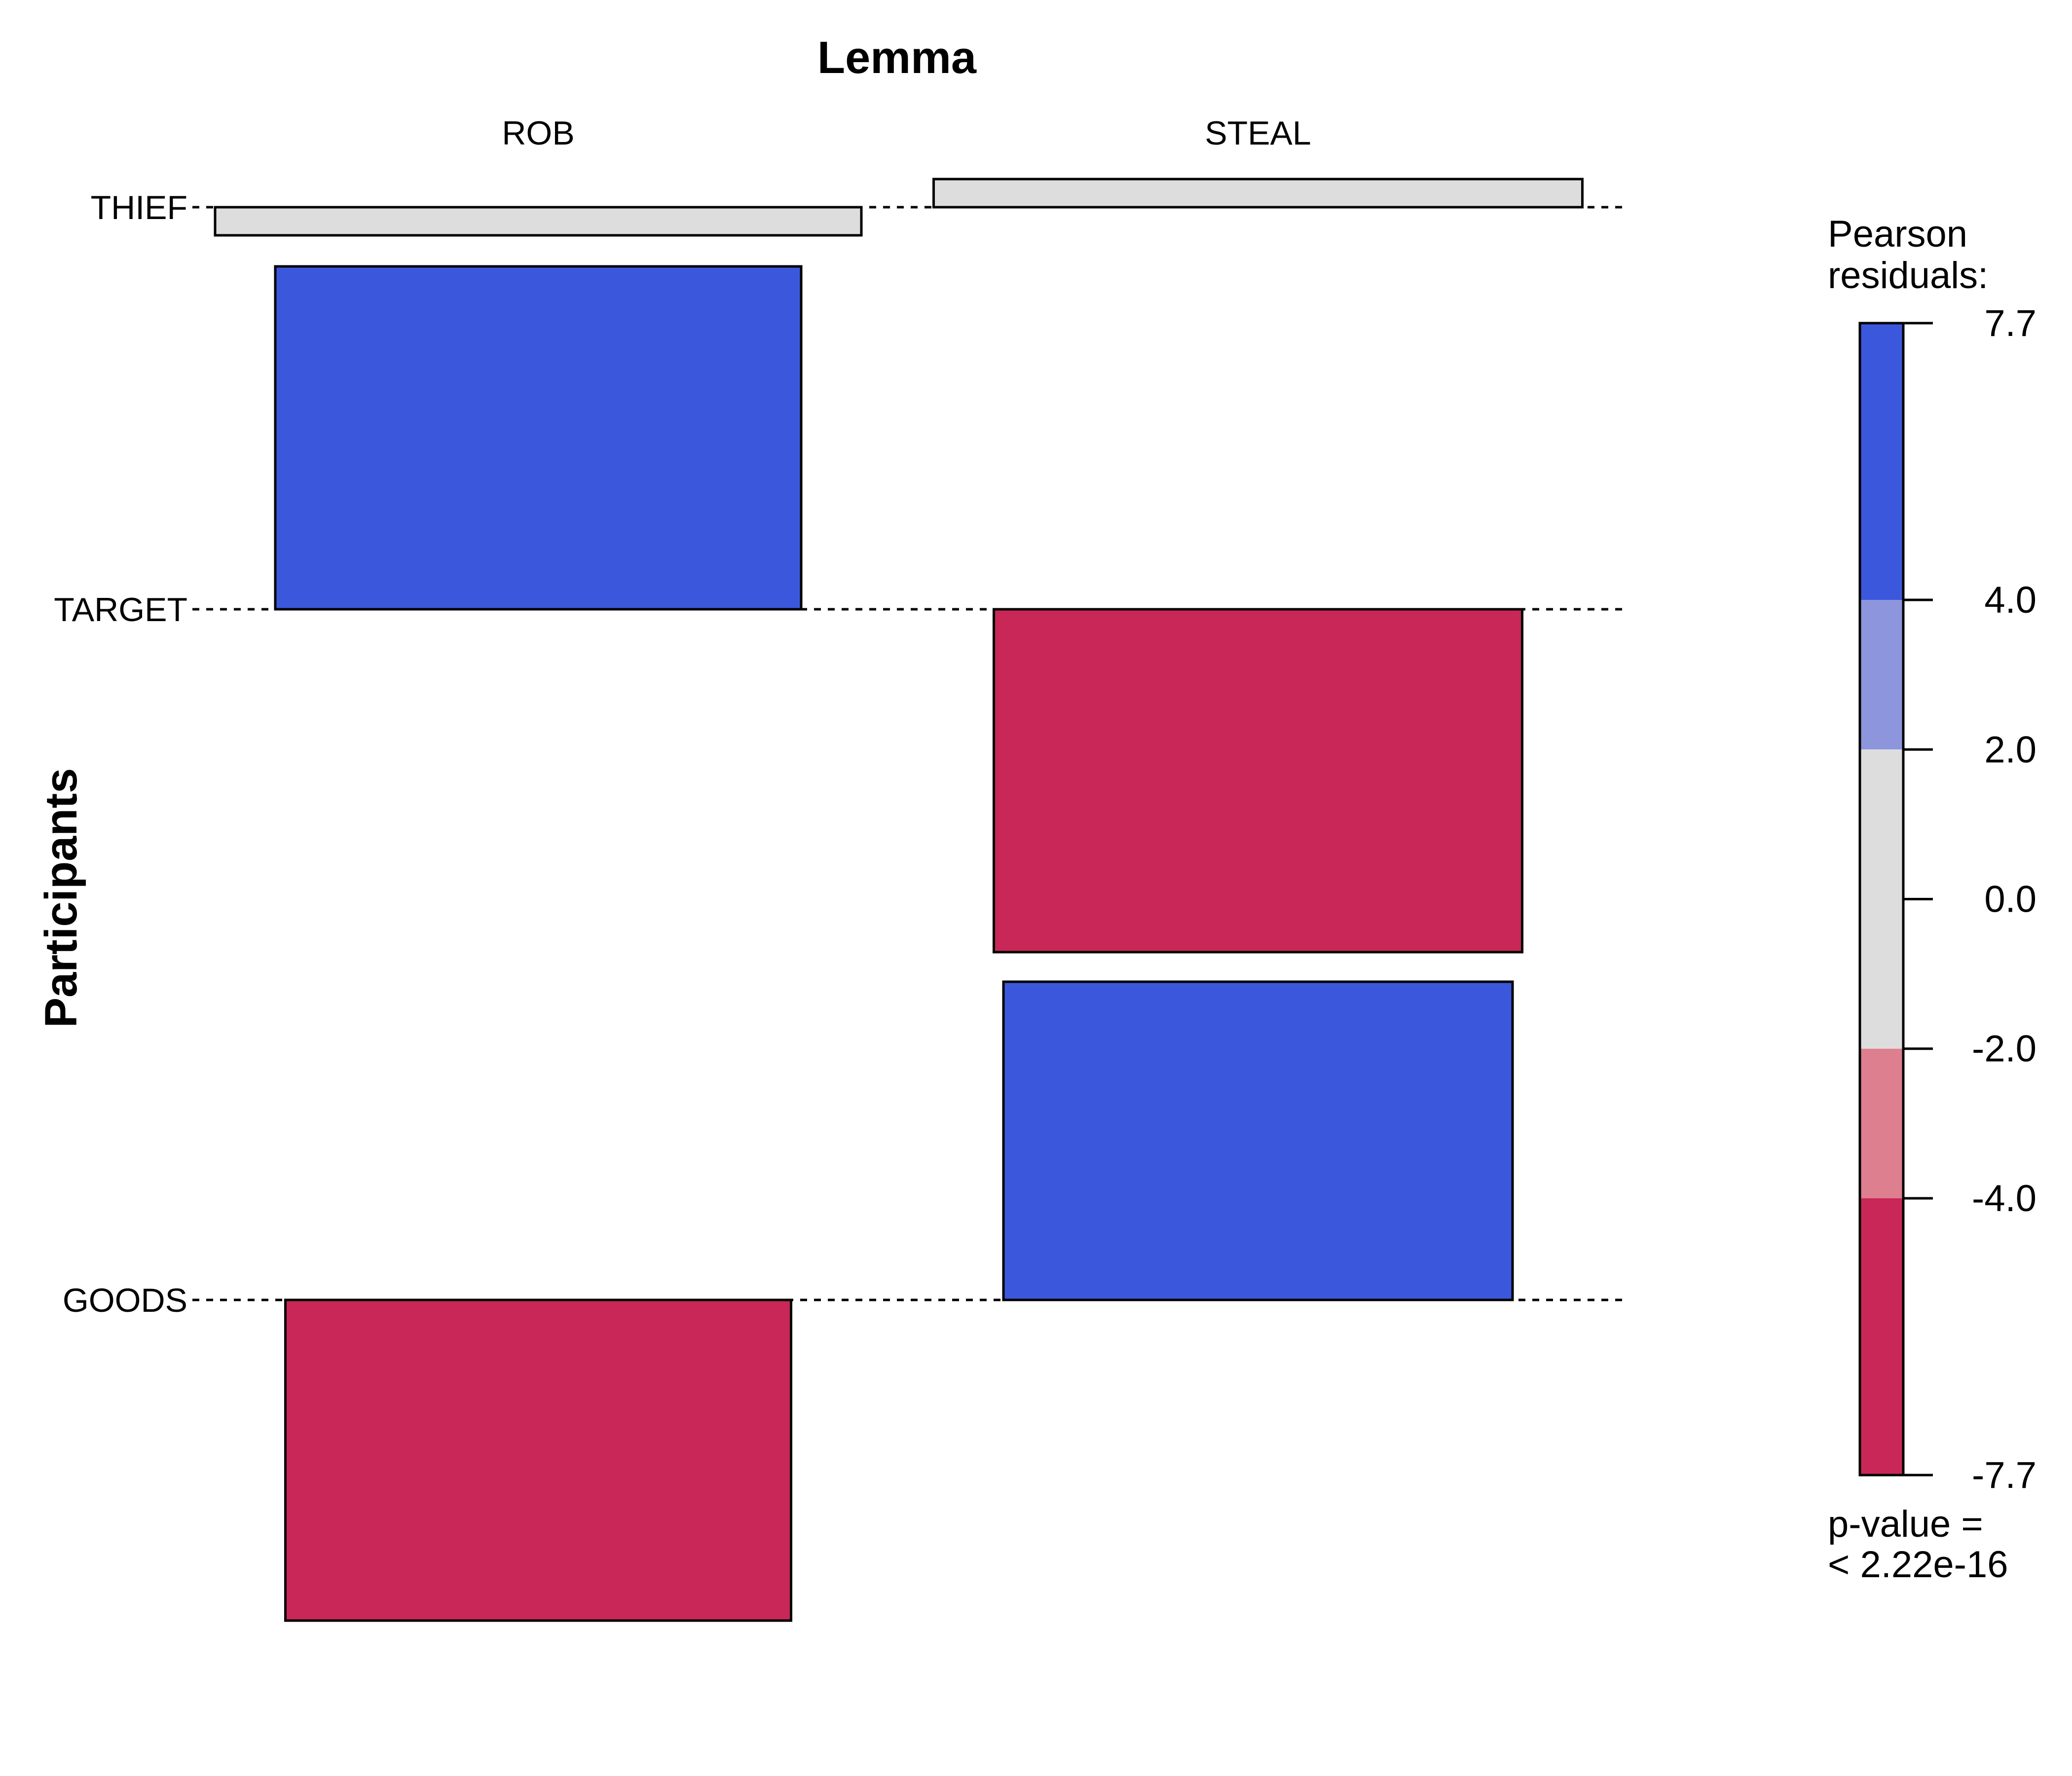  I want to click on y-axis-label: Participants, so click(61, 898).